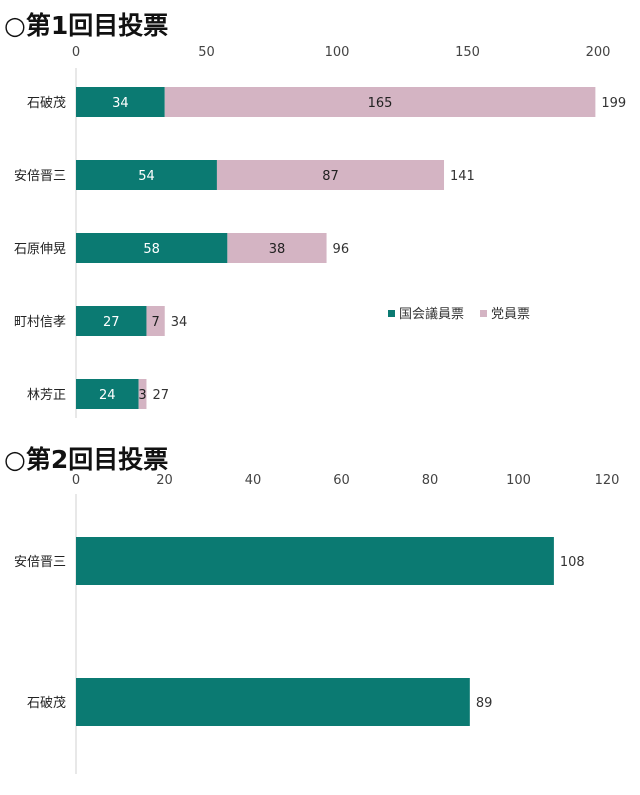  I want to click on bar-value-label: 7, so click(155, 322).